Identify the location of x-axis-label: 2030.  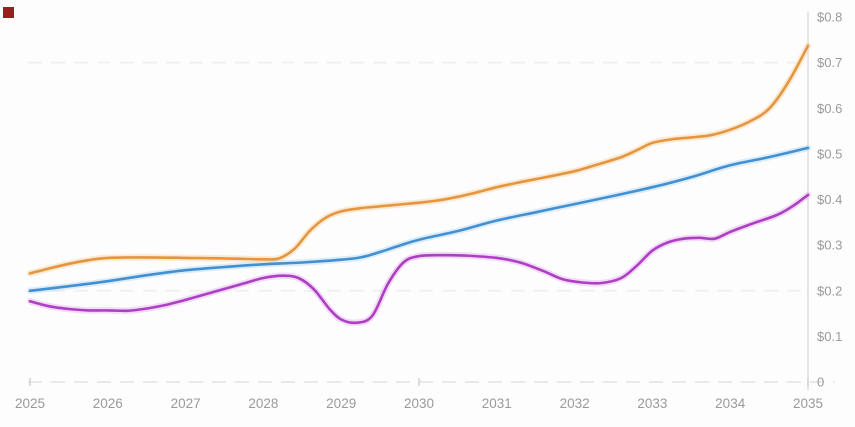
(419, 403).